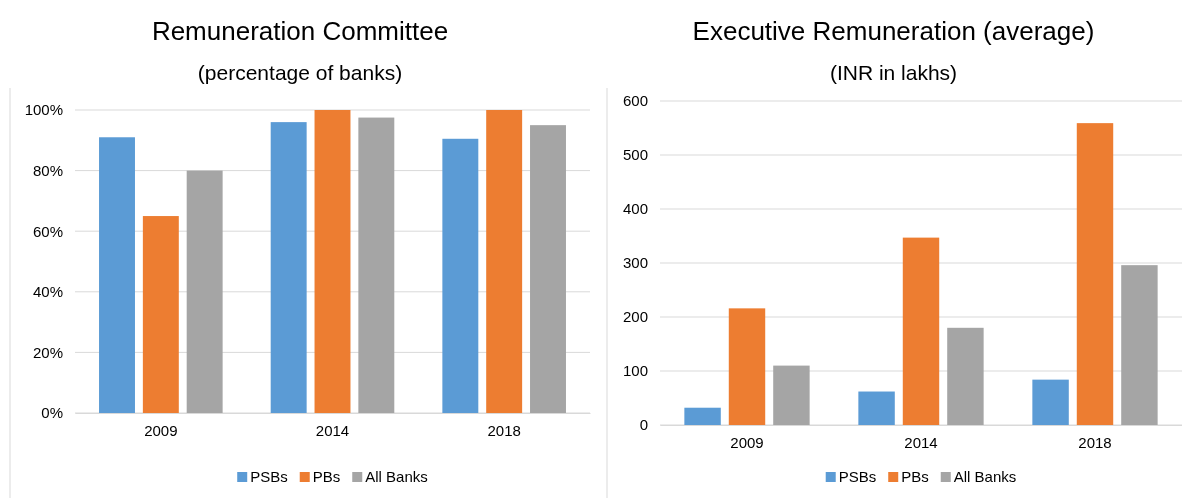 This screenshot has height=498, width=1182. I want to click on y-tick-label: 80%, so click(47, 170).